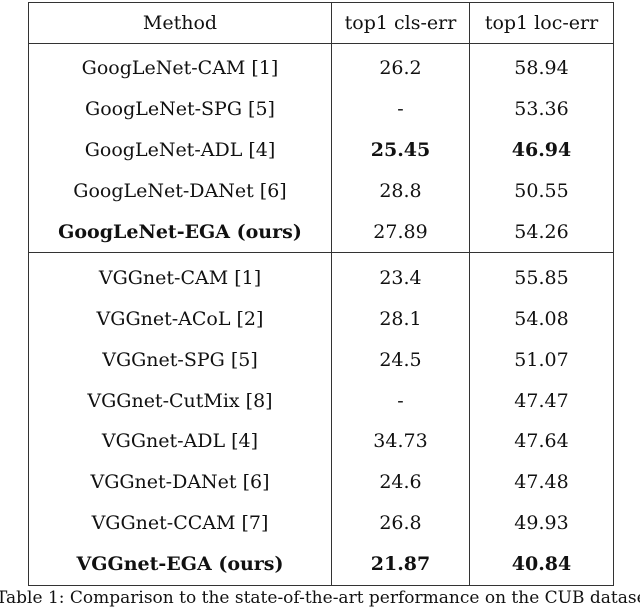 Image resolution: width=640 pixels, height=608 pixels. Describe the element at coordinates (180, 441) in the screenshot. I see `method-cell: VGGnet-ADL [4]` at that location.